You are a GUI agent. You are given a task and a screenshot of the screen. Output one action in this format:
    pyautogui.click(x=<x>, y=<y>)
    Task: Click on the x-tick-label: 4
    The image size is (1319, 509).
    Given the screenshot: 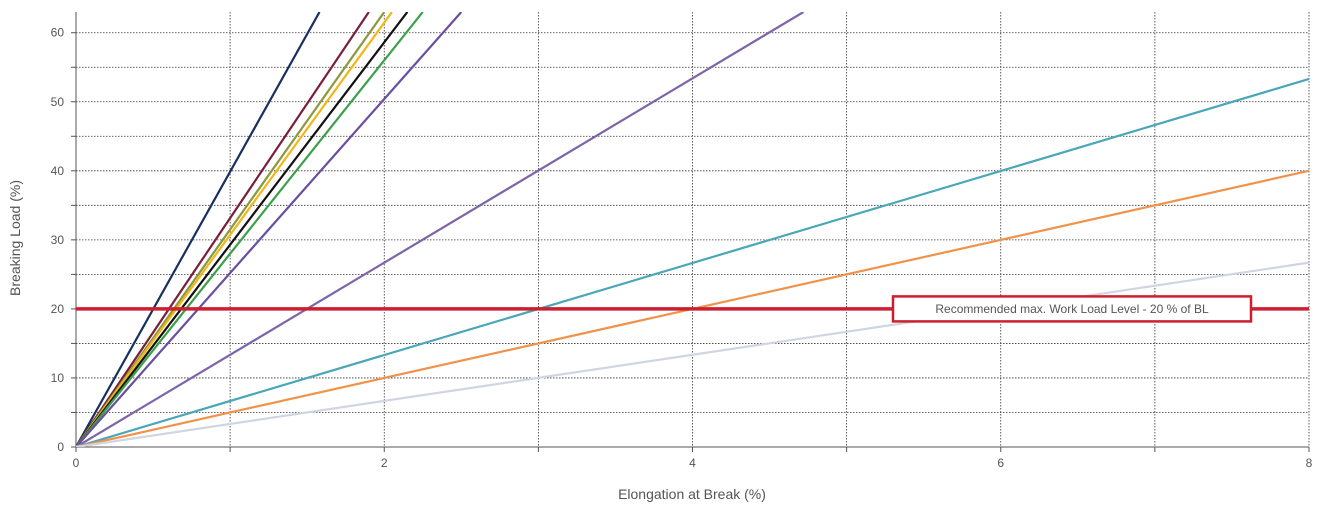 What is the action you would take?
    pyautogui.click(x=692, y=463)
    